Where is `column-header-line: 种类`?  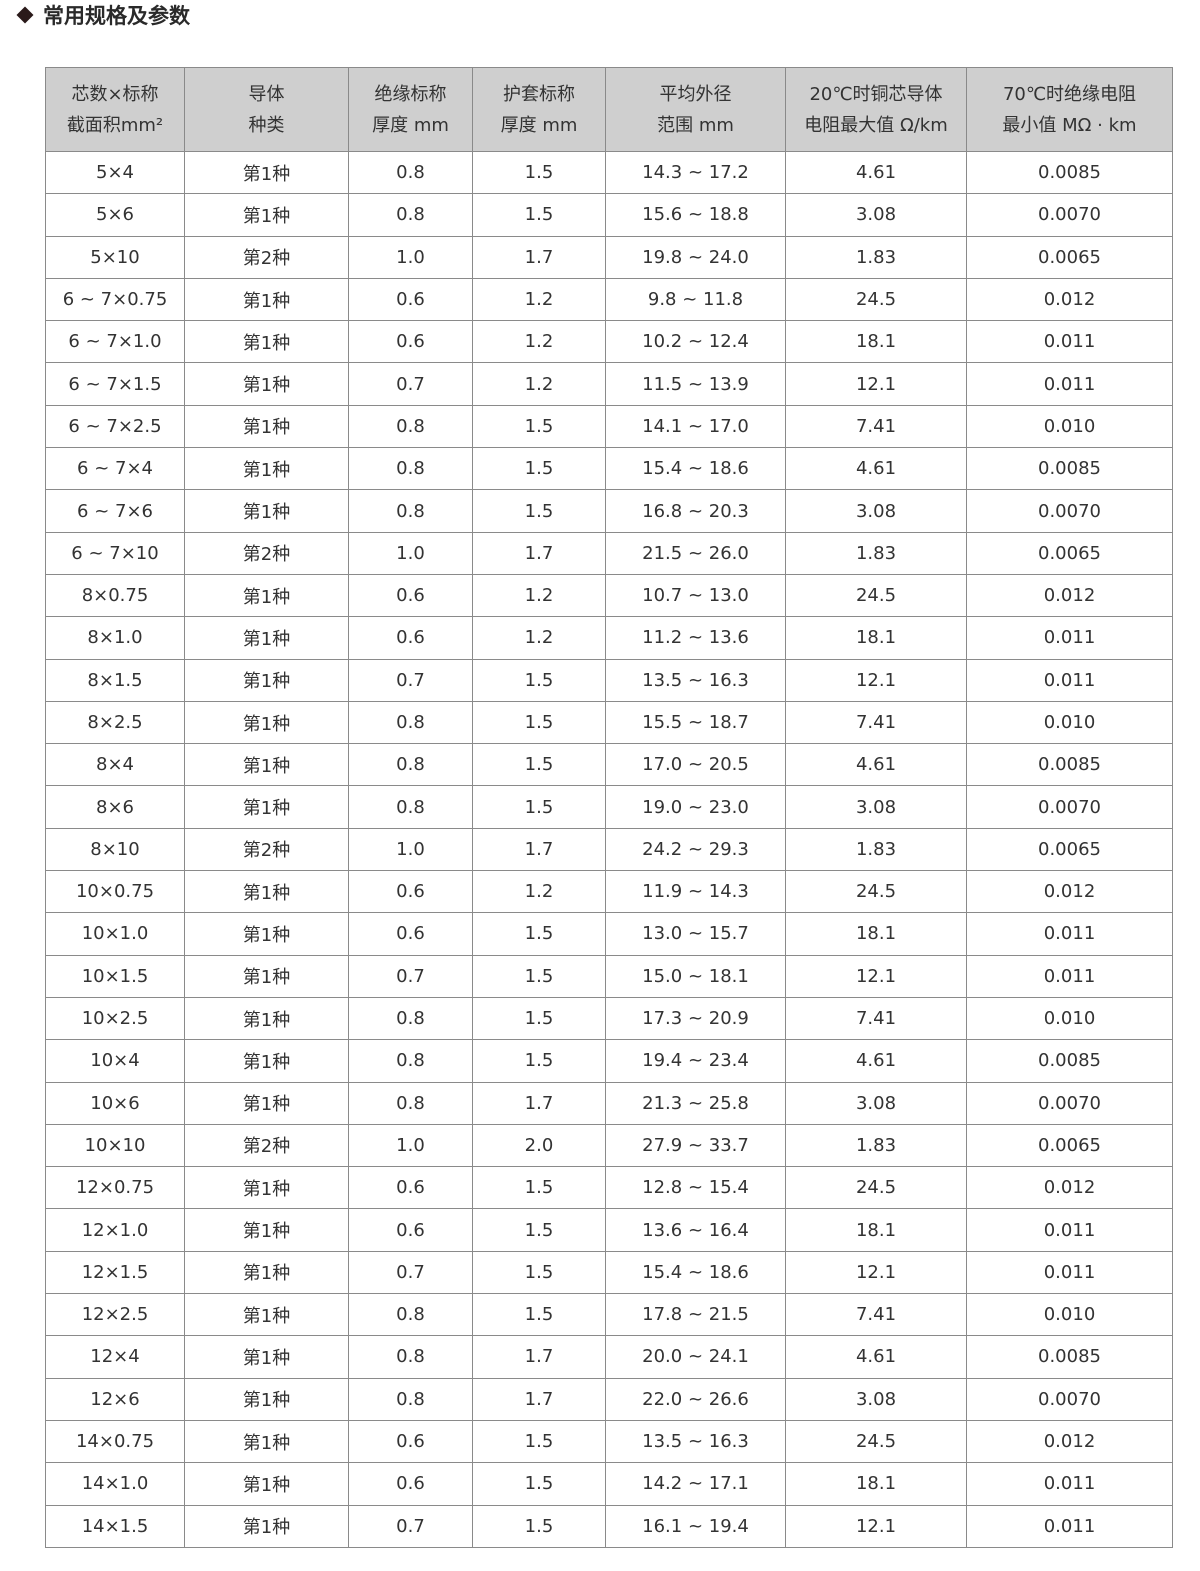
column-header-line: 种类 is located at coordinates (266, 125).